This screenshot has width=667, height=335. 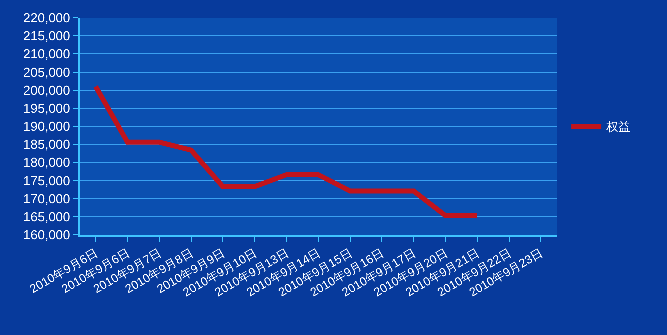 What do you see at coordinates (46, 198) in the screenshot?
I see `y-tick-label: 170,000` at bounding box center [46, 198].